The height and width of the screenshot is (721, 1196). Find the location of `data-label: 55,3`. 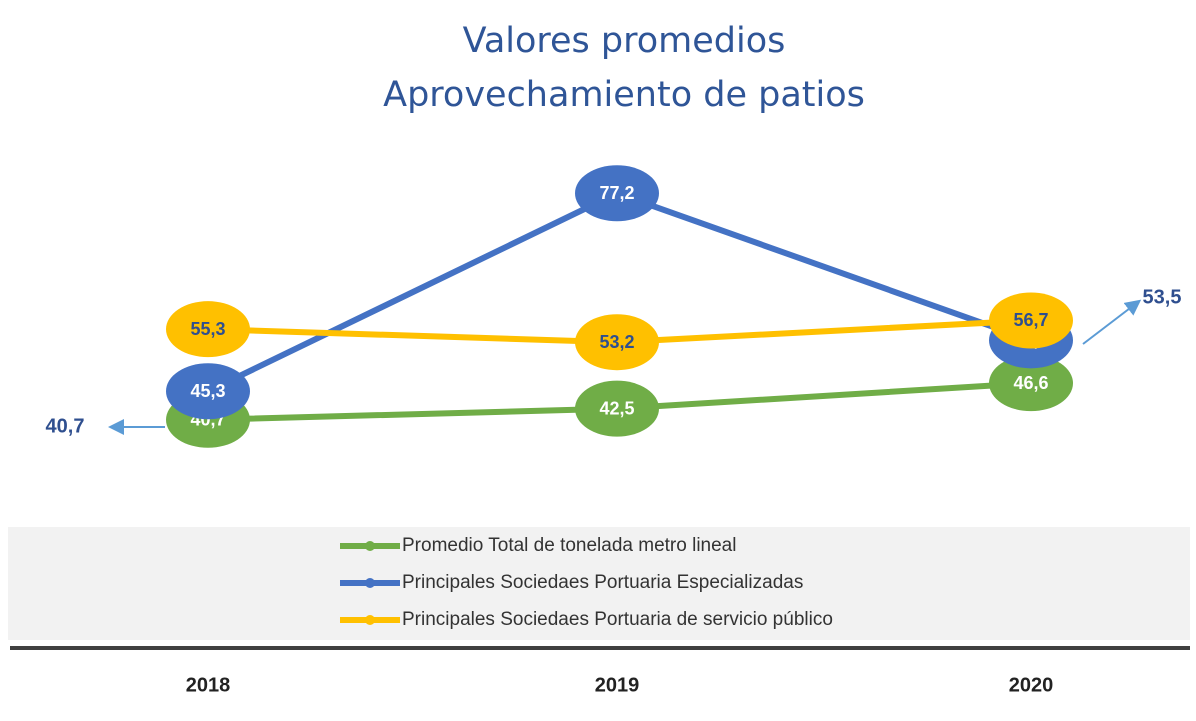

data-label: 55,3 is located at coordinates (207, 329).